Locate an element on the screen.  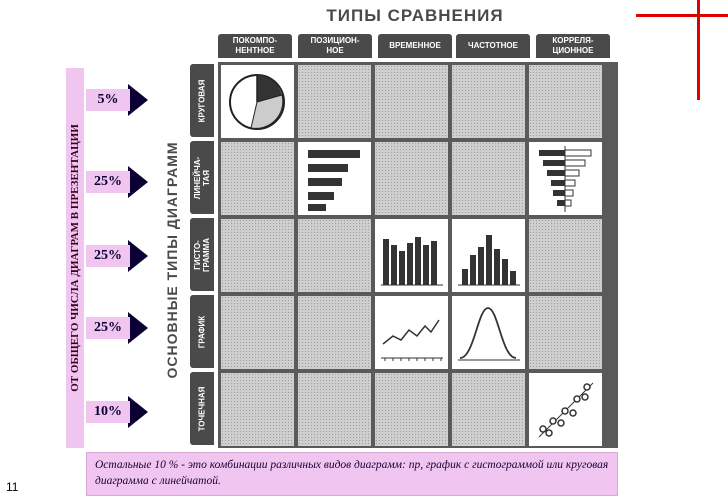
histogram-icon is located at coordinates (489, 260).